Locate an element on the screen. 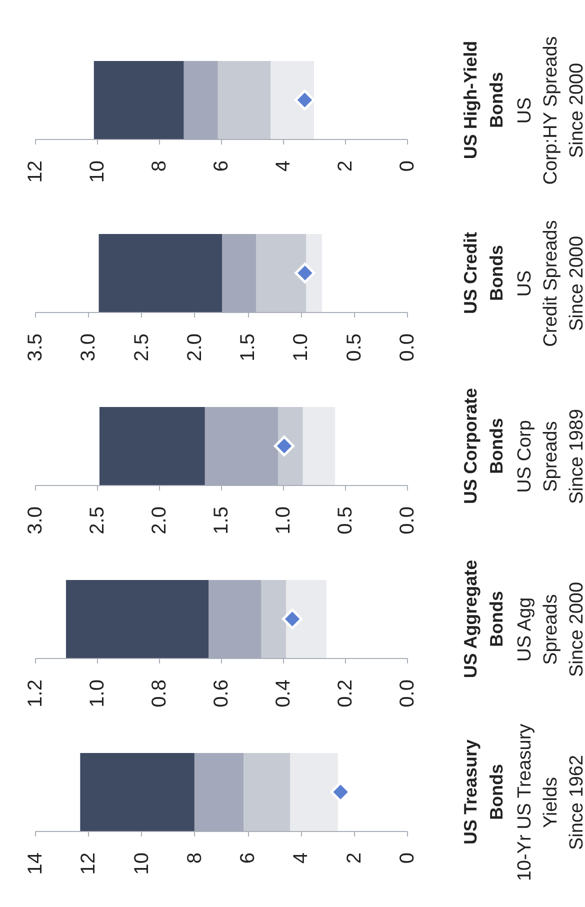  x-tick-label: 3.5 is located at coordinates (35, 348).